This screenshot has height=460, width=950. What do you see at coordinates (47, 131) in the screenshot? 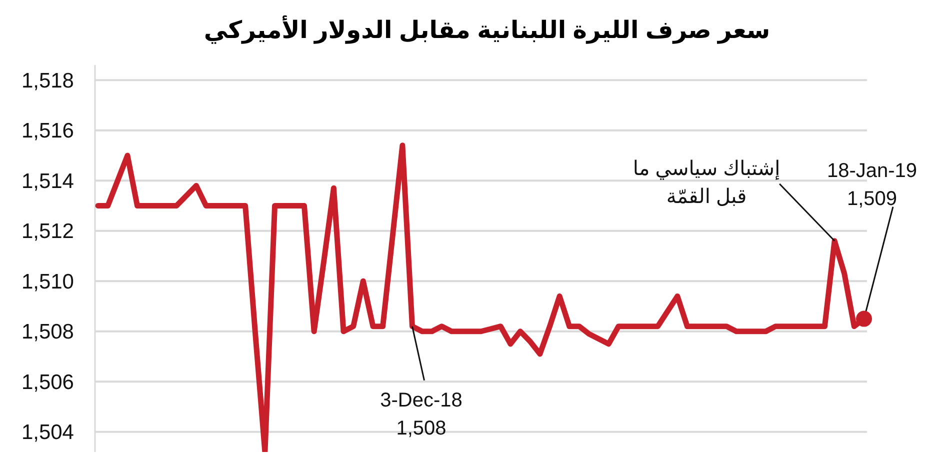
I see `y-tick-label: 1,516` at bounding box center [47, 131].